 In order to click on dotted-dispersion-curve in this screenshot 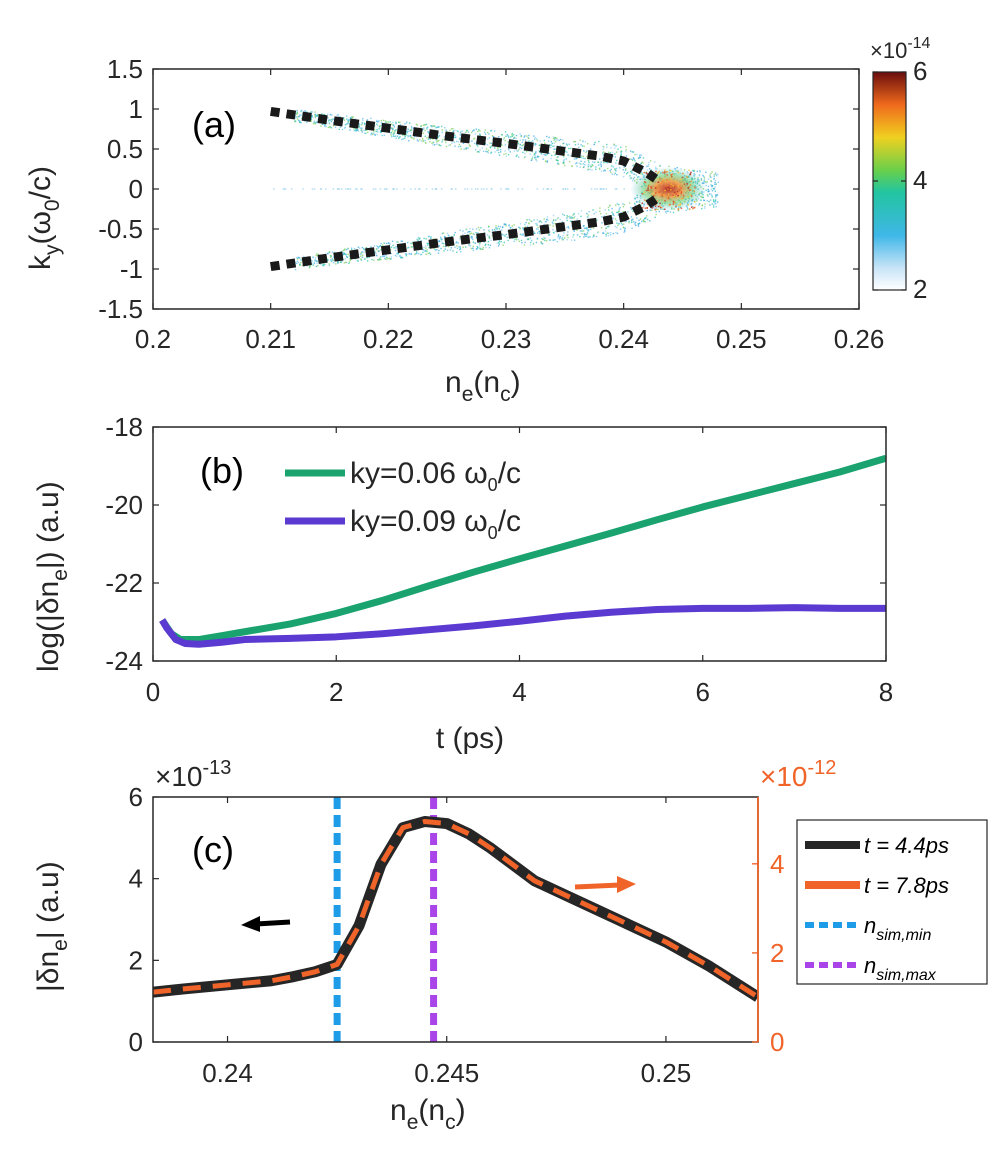, I will do `click(466, 189)`.